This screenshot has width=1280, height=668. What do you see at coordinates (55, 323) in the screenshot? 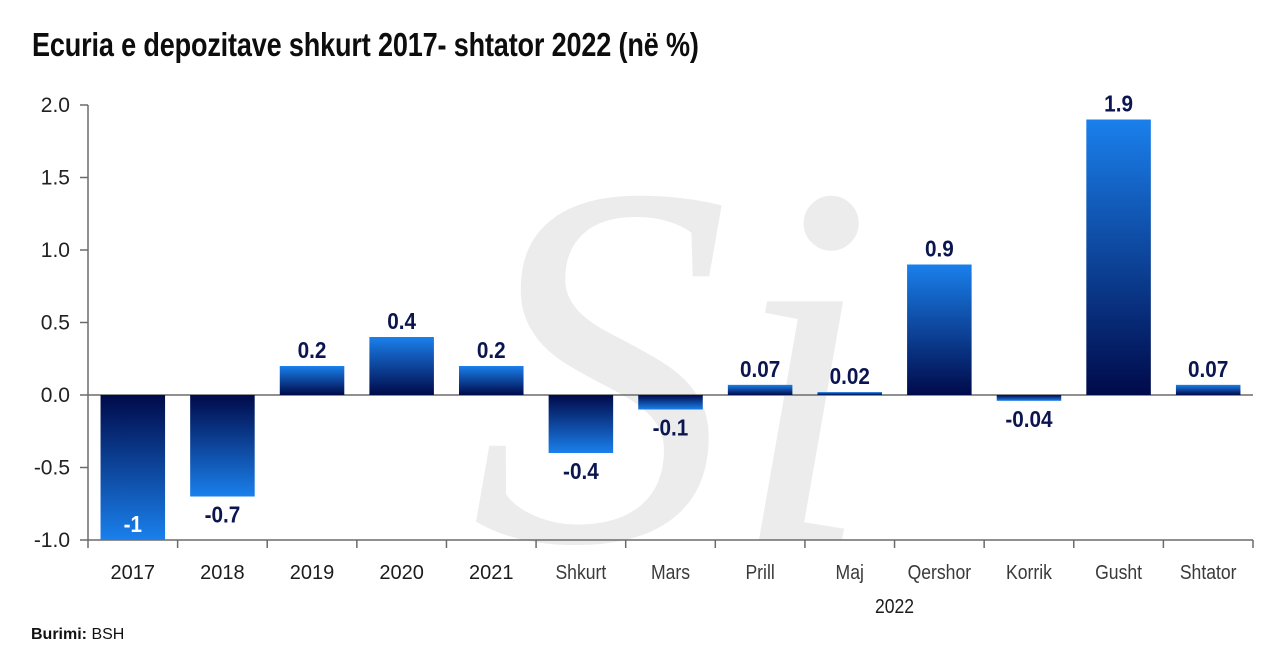
I see `y-tick-label: 0.5` at bounding box center [55, 323].